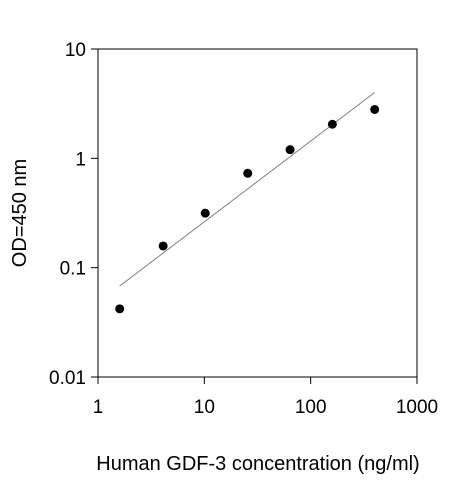 Image resolution: width=463 pixels, height=480 pixels. What do you see at coordinates (311, 407) in the screenshot?
I see `x-tick-label: 100` at bounding box center [311, 407].